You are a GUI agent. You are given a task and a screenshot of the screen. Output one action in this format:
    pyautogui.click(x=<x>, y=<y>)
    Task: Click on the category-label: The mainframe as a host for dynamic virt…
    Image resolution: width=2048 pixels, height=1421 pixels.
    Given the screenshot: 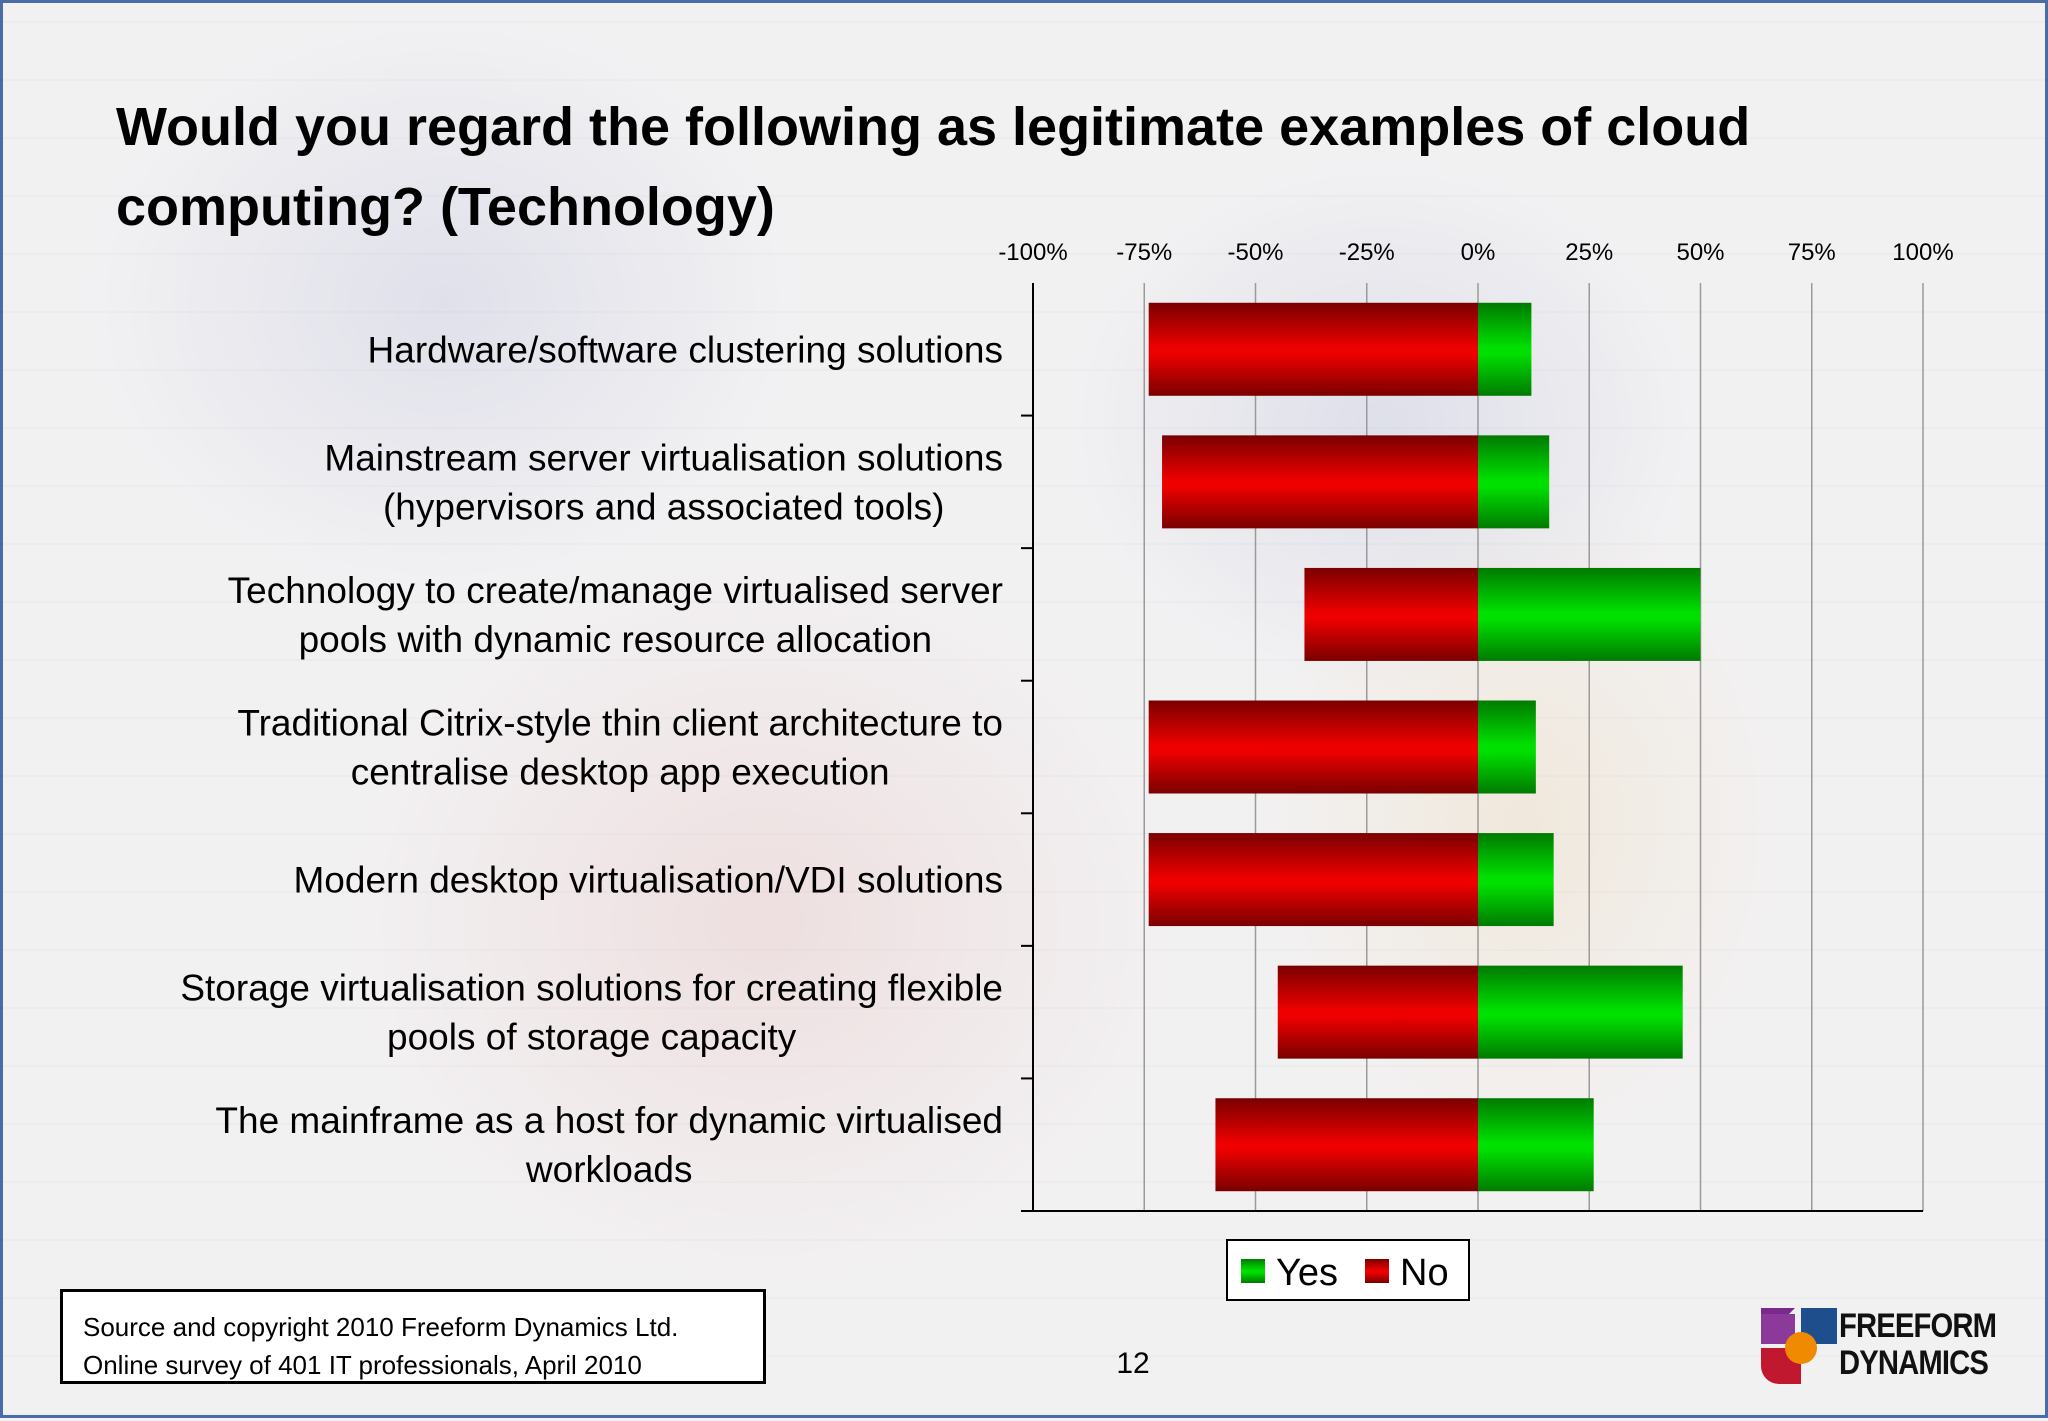 What is the action you would take?
    pyautogui.click(x=609, y=1120)
    